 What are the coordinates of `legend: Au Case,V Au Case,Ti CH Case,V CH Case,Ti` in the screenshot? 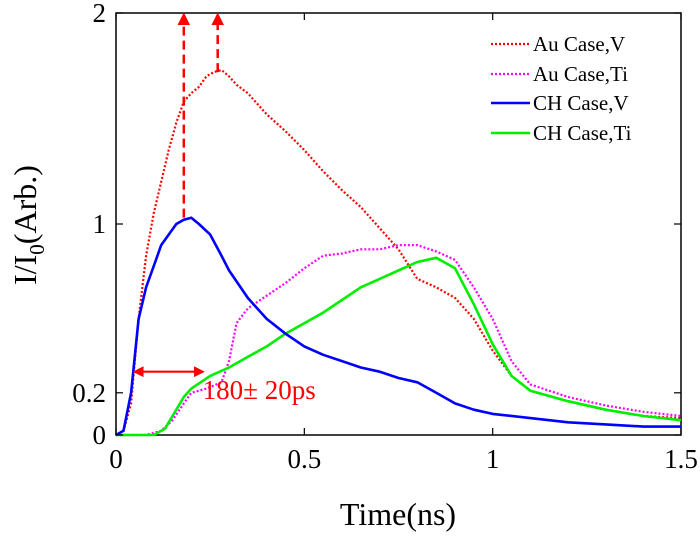 It's located at (561, 88).